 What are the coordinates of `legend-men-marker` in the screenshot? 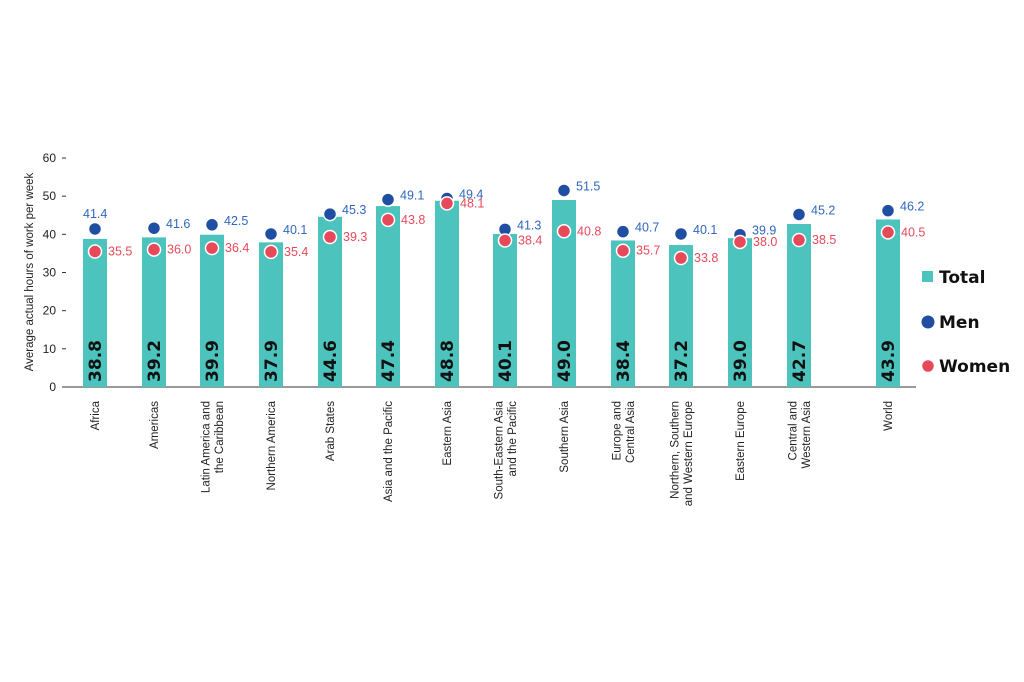 It's located at (928, 322).